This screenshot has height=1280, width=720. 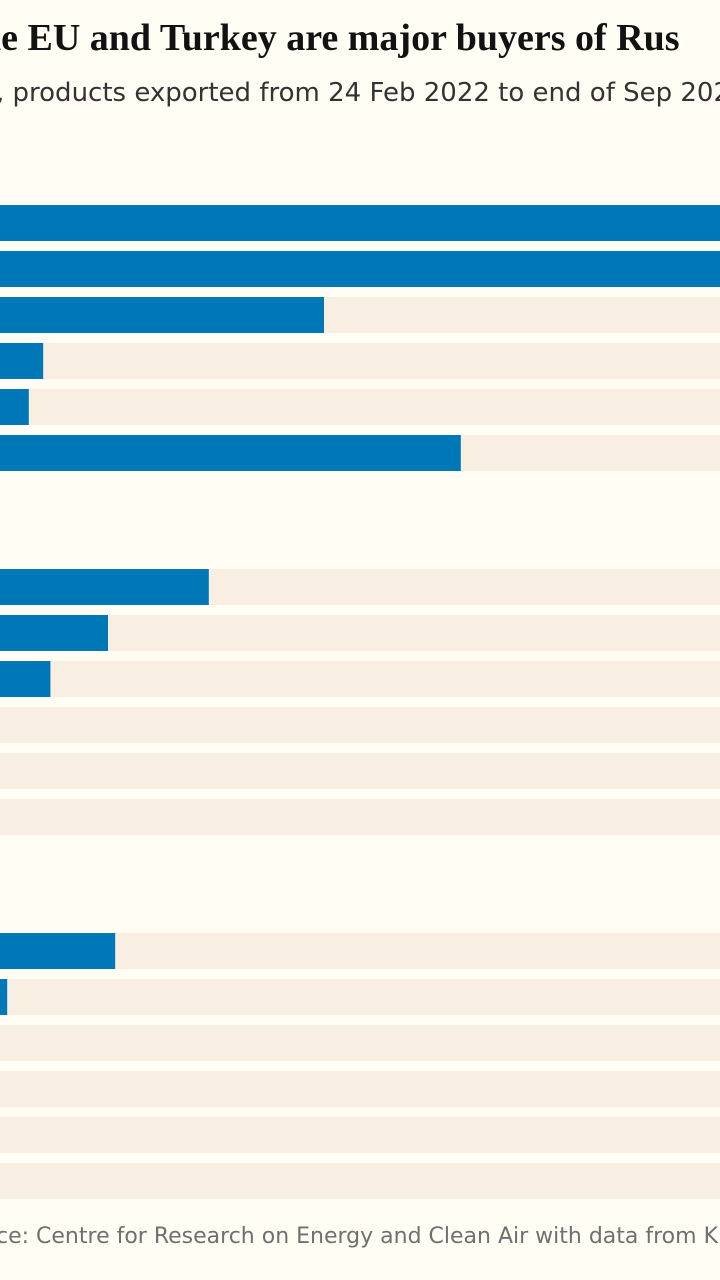 I want to click on chart-title: he EU and Turkey are major buyers of Rus, so click(x=340, y=38).